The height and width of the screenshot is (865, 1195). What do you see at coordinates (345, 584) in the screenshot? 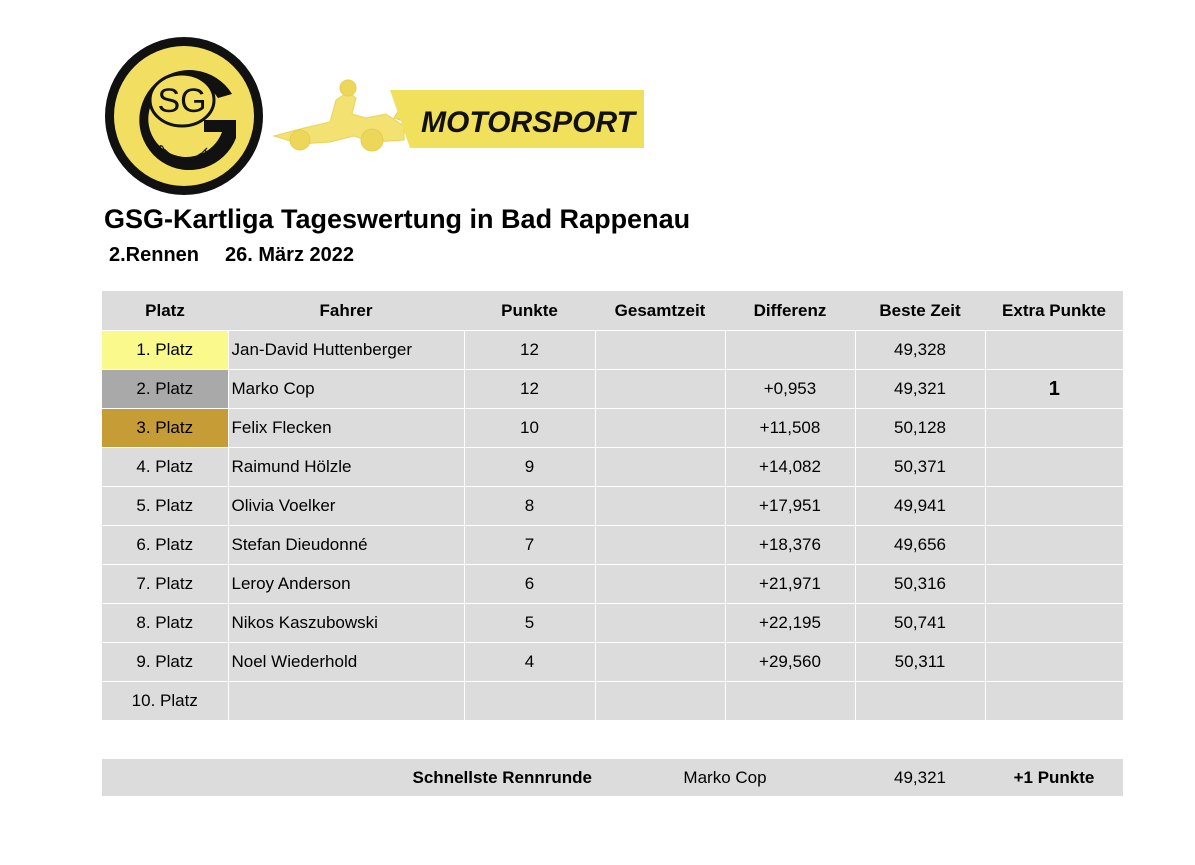
I see `cell-fahrer: Leroy Anderson` at bounding box center [345, 584].